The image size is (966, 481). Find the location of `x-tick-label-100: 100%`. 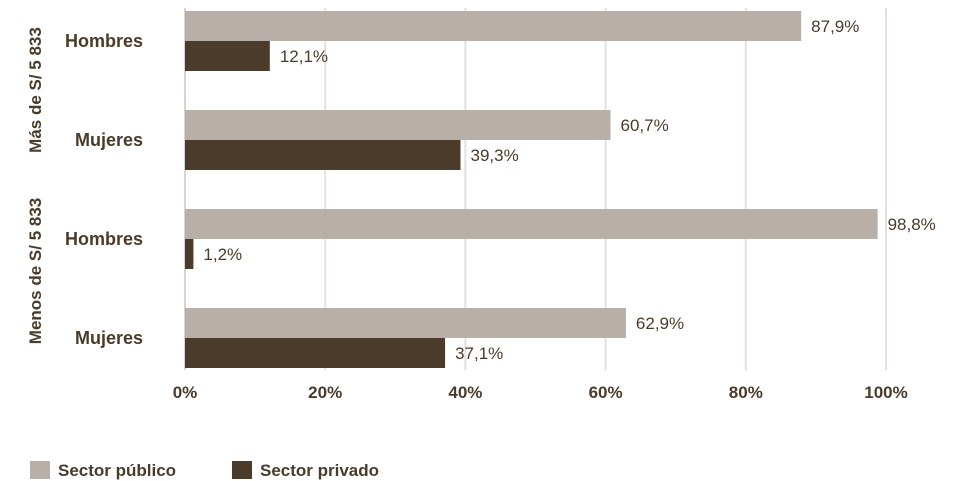

x-tick-label-100: 100% is located at coordinates (885, 392).